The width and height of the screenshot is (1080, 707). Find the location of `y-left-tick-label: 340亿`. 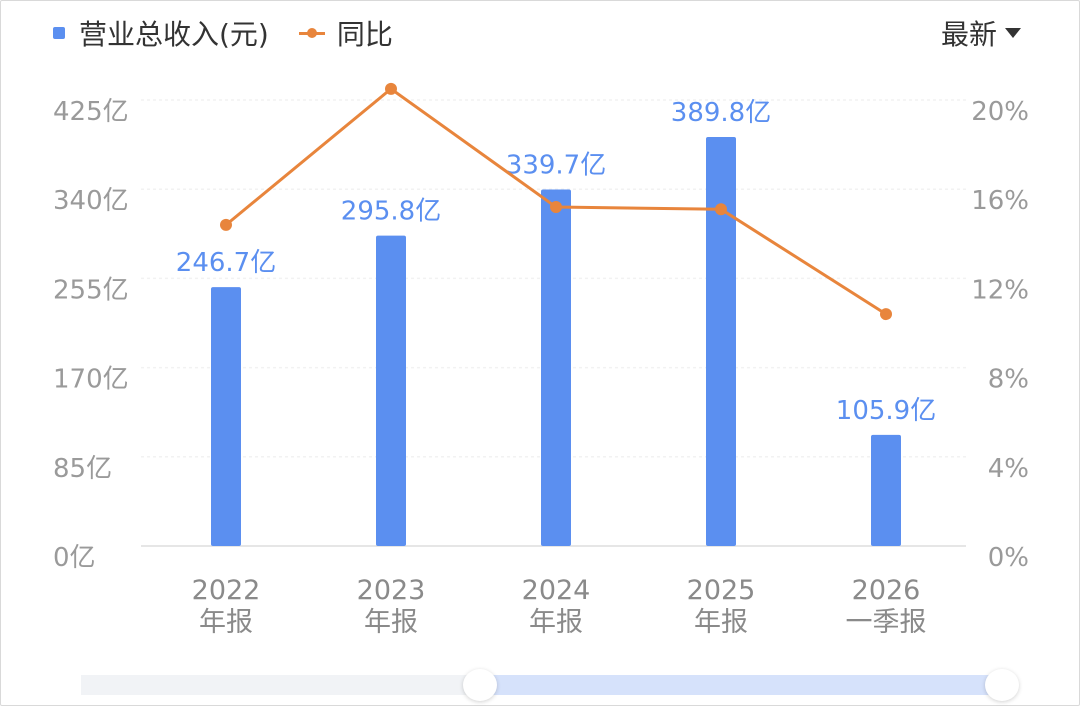

y-left-tick-label: 340亿 is located at coordinates (91, 201).